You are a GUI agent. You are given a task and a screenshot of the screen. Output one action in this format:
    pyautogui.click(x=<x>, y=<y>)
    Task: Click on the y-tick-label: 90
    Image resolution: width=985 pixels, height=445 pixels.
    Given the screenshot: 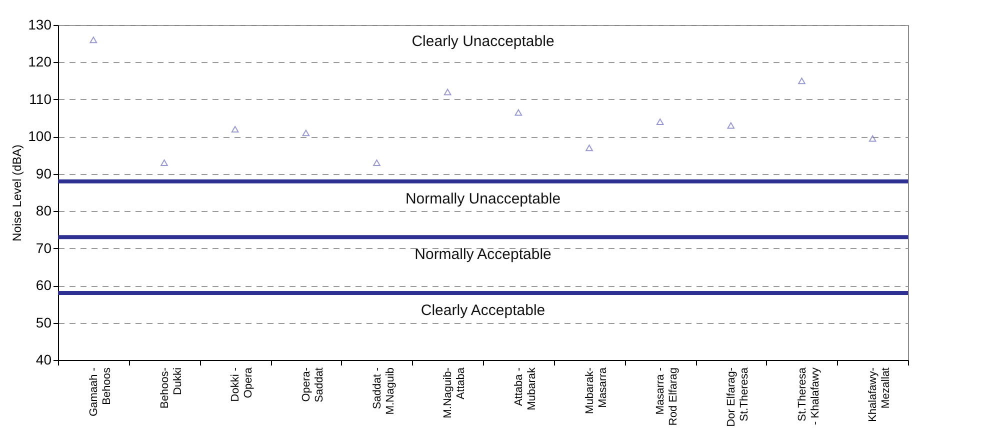 What is the action you would take?
    pyautogui.click(x=44, y=173)
    